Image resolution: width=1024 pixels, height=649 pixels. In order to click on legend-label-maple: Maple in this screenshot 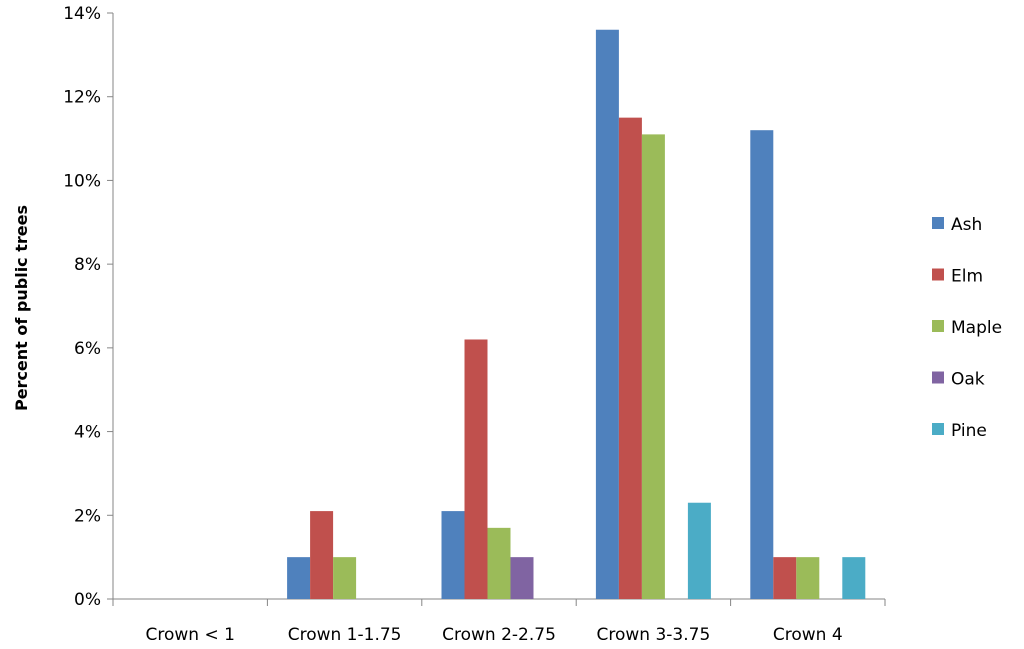, I will do `click(976, 328)`.